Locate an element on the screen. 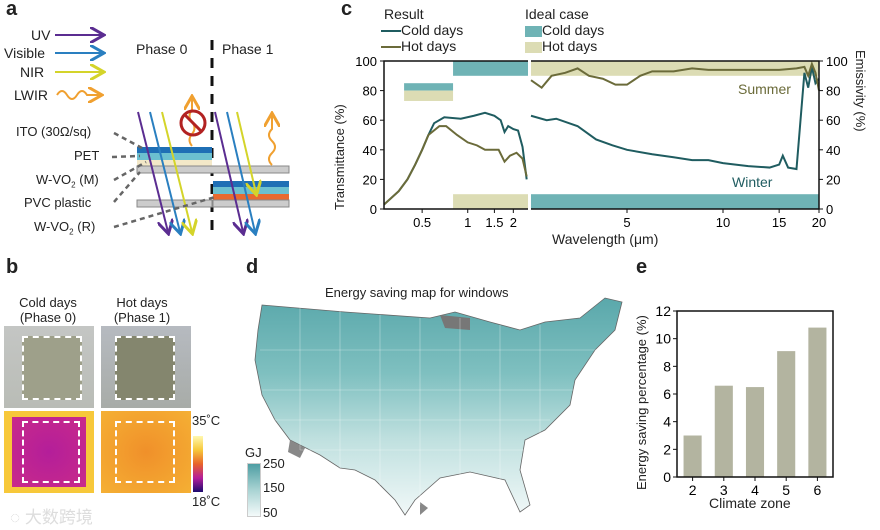 This screenshot has width=880, height=530. y-tick-label: 40 is located at coordinates (370, 150).